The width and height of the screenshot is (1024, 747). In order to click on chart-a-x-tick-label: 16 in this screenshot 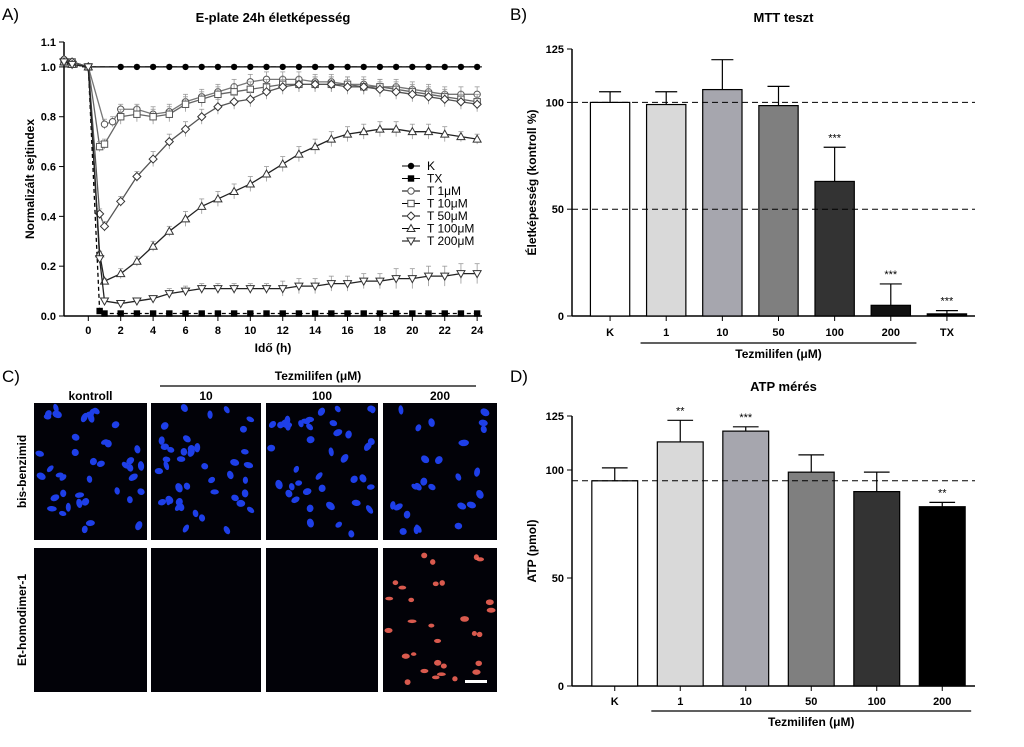, I will do `click(347, 331)`.